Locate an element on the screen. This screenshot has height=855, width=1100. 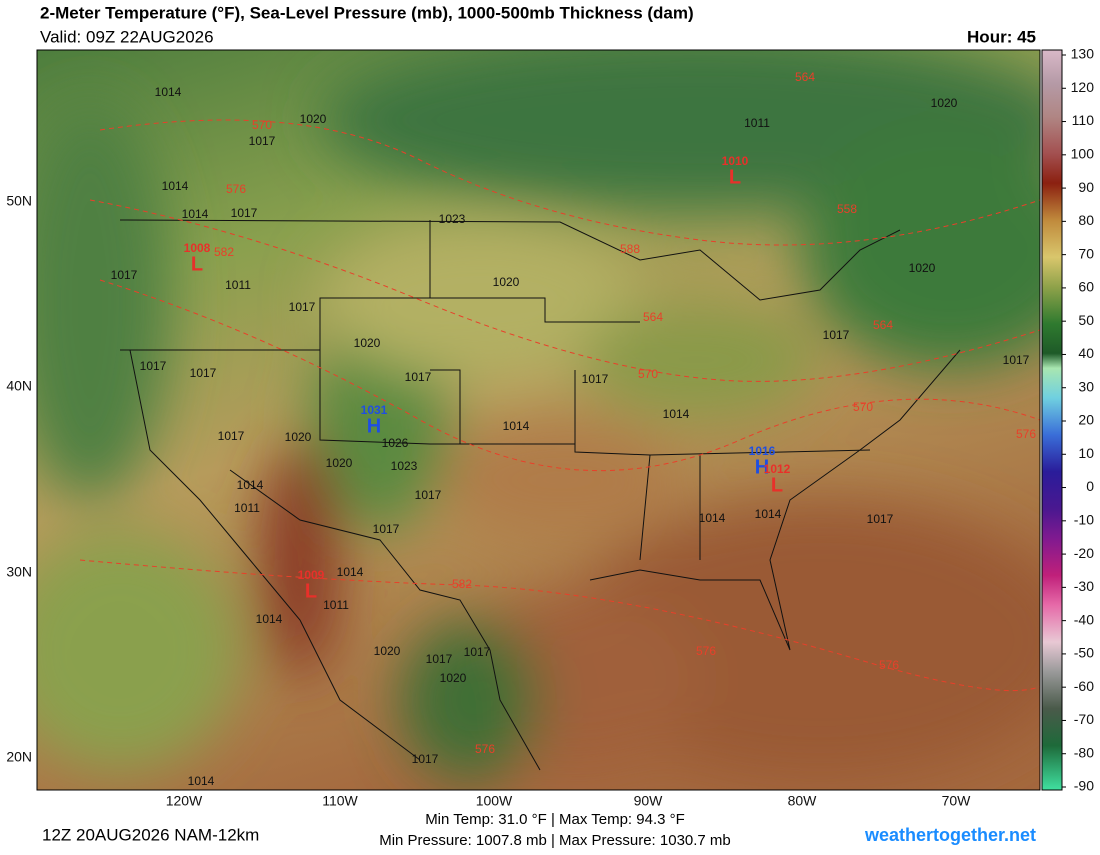
longitude-label: 100W is located at coordinates (494, 801).